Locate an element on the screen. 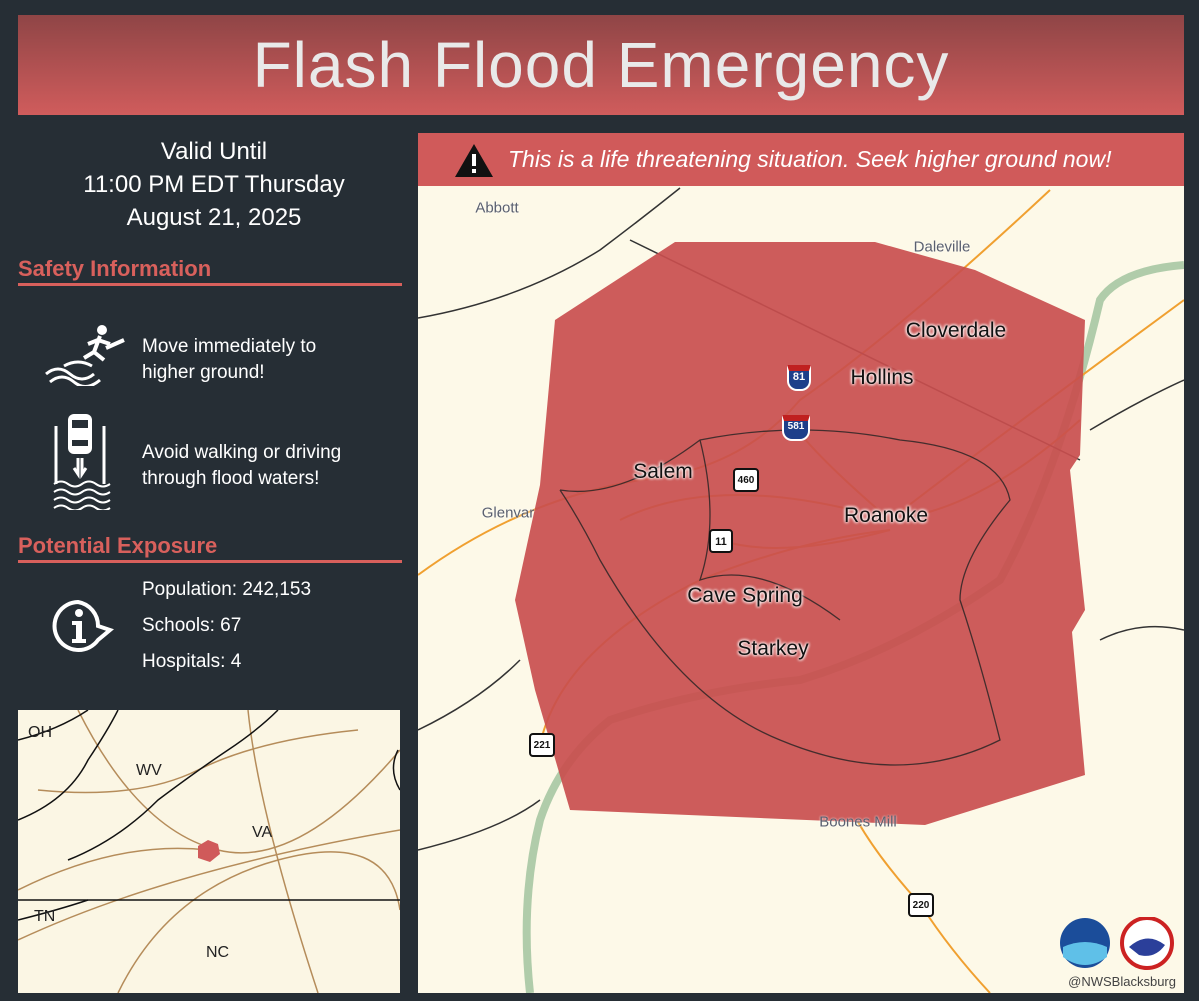 The width and height of the screenshot is (1199, 1001). inset-map-lines is located at coordinates (209, 851).